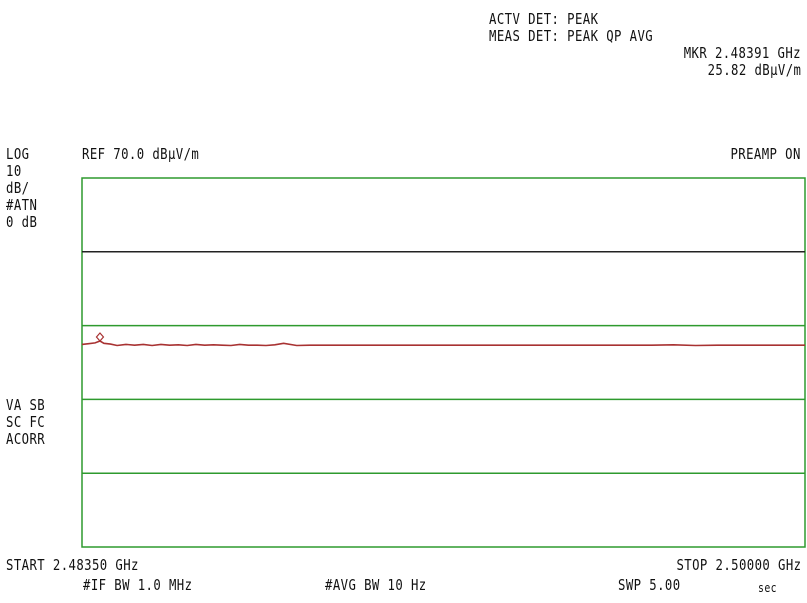 This screenshot has width=807, height=603. What do you see at coordinates (22, 222) in the screenshot?
I see `attenuation-value: 0 dB` at bounding box center [22, 222].